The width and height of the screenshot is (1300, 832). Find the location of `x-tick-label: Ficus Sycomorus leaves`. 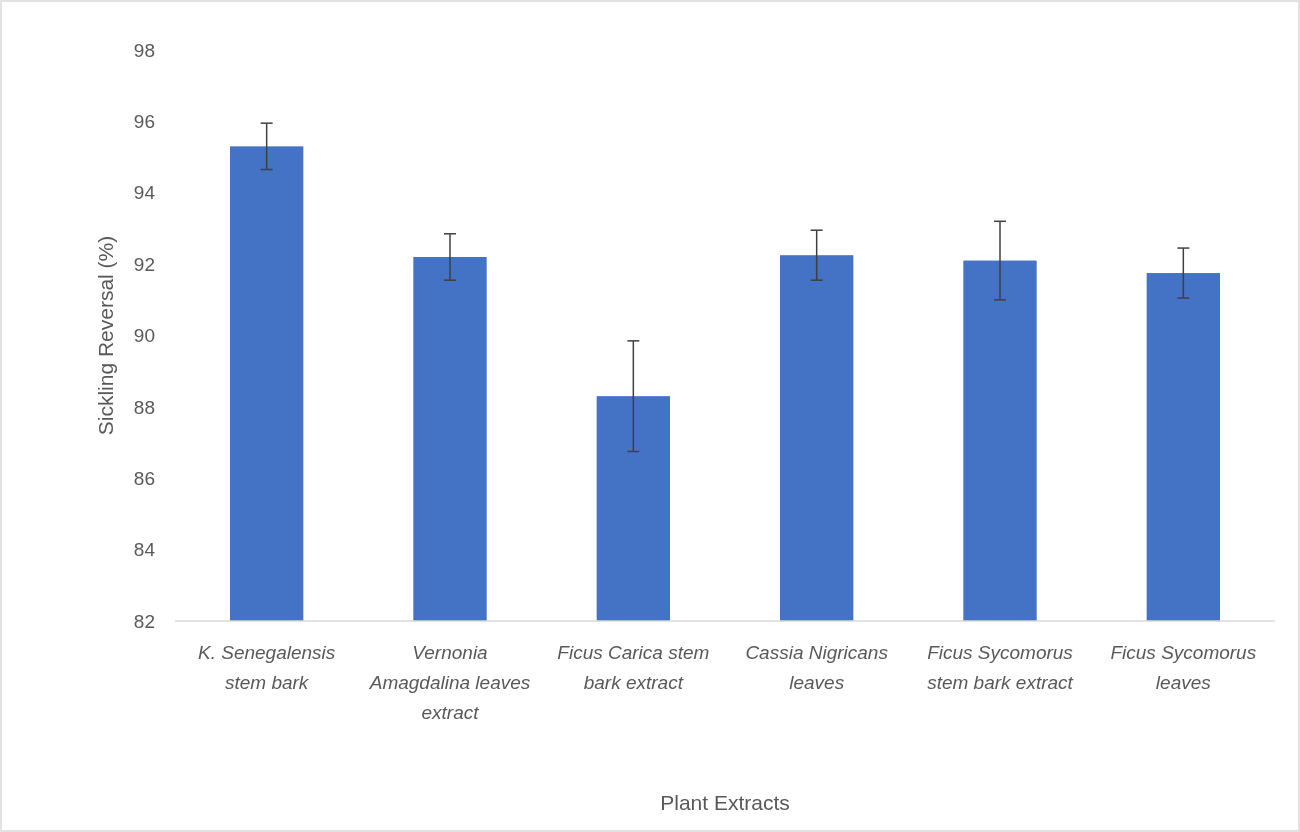

x-tick-label: Ficus Sycomorus leaves is located at coordinates (1183, 667).